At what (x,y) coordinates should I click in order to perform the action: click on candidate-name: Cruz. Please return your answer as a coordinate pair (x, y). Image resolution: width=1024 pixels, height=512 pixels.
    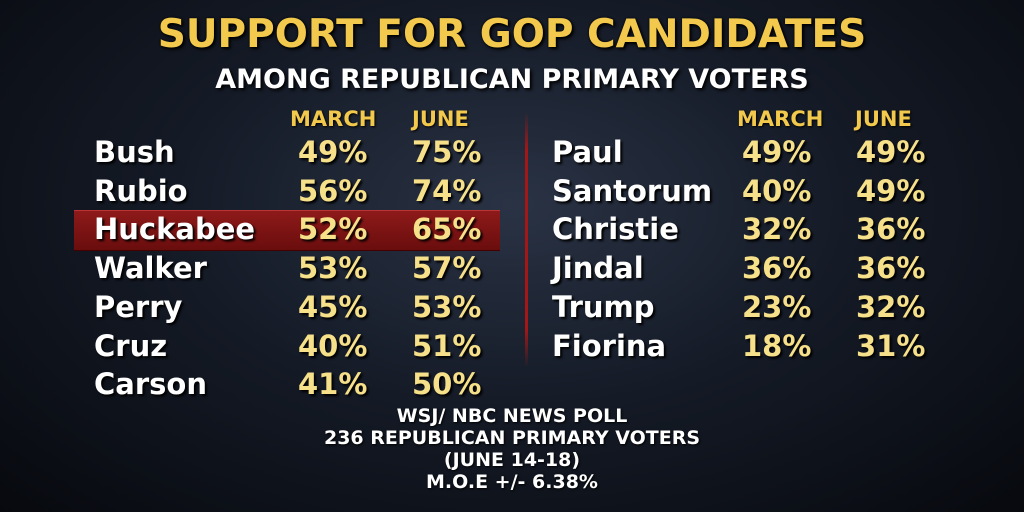
    Looking at the image, I should click on (131, 345).